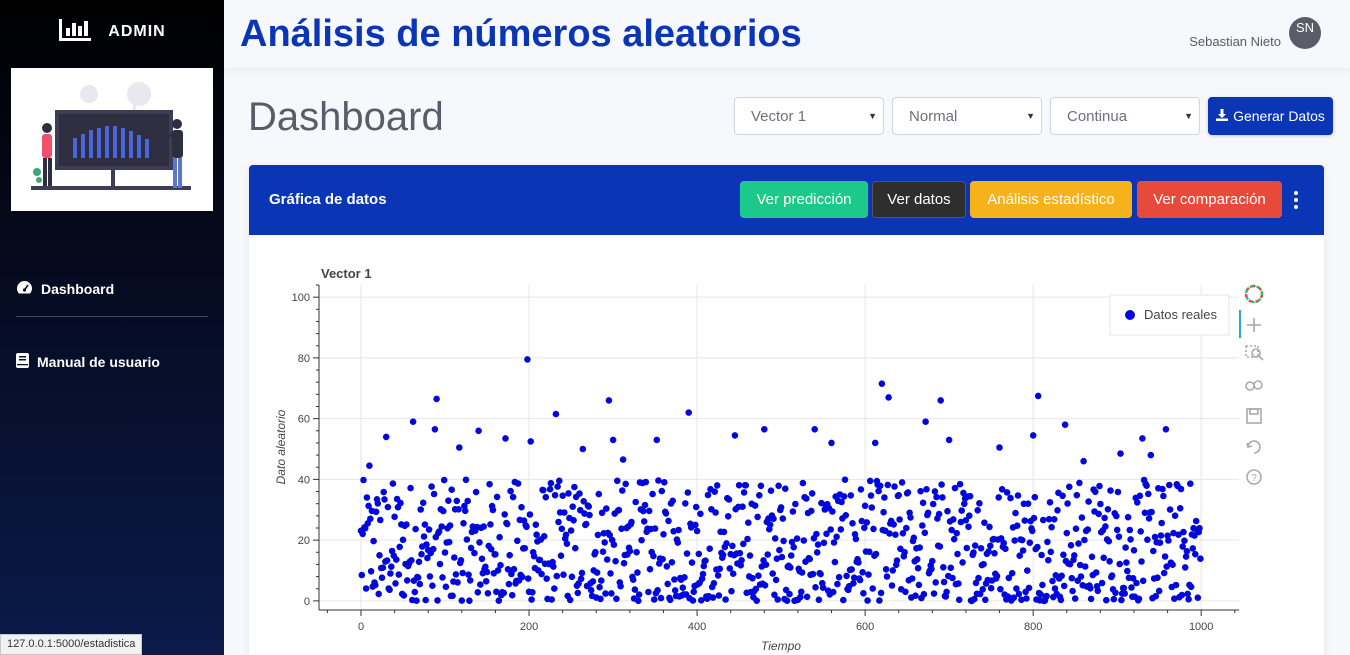 This screenshot has height=655, width=1350. What do you see at coordinates (1254, 353) in the screenshot?
I see `box-zoom-icon` at bounding box center [1254, 353].